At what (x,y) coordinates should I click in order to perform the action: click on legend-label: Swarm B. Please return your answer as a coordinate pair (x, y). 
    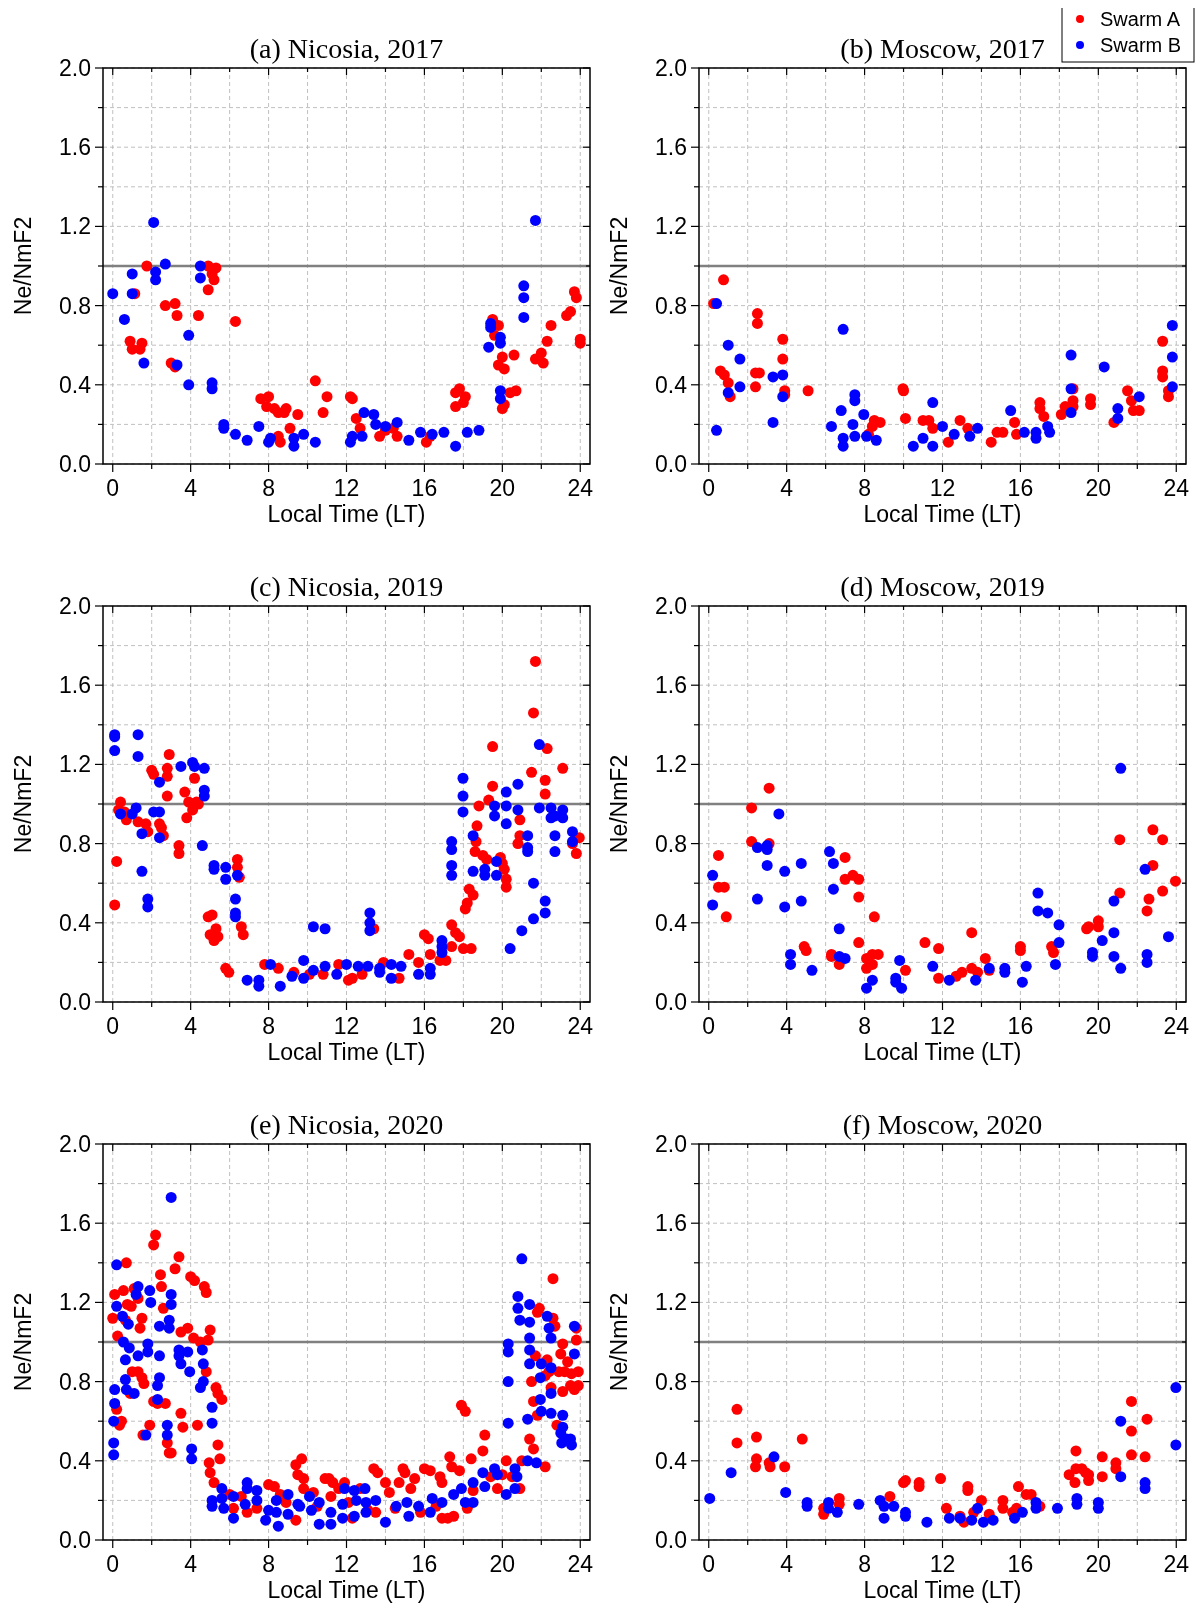
    Looking at the image, I should click on (1141, 45).